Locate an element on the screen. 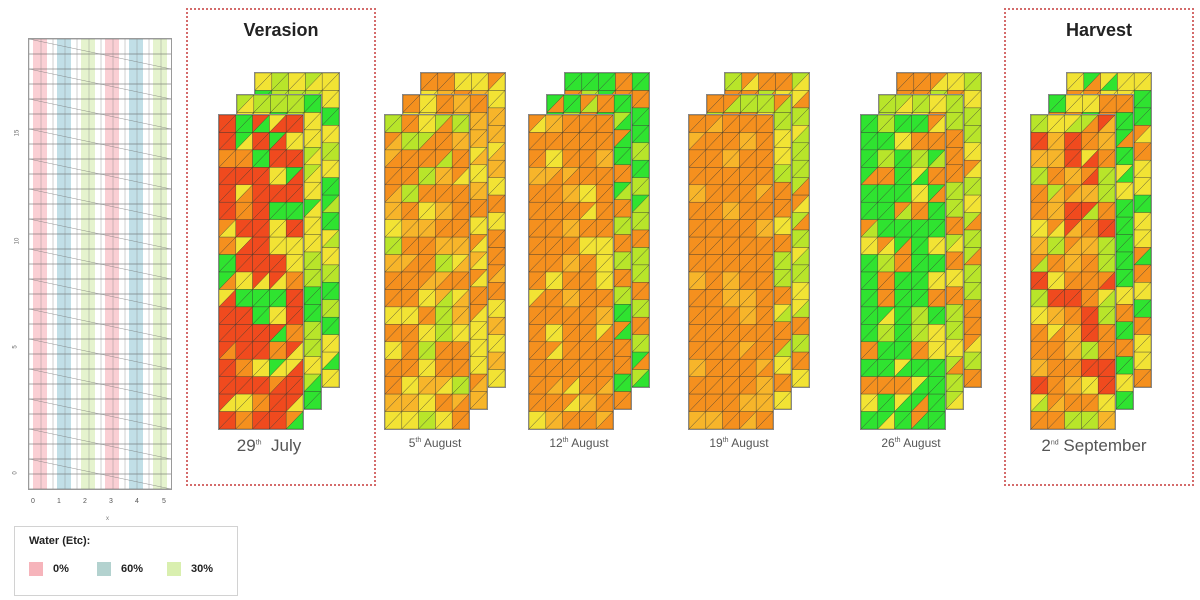  harvest-box: Harvest is located at coordinates (1099, 247).